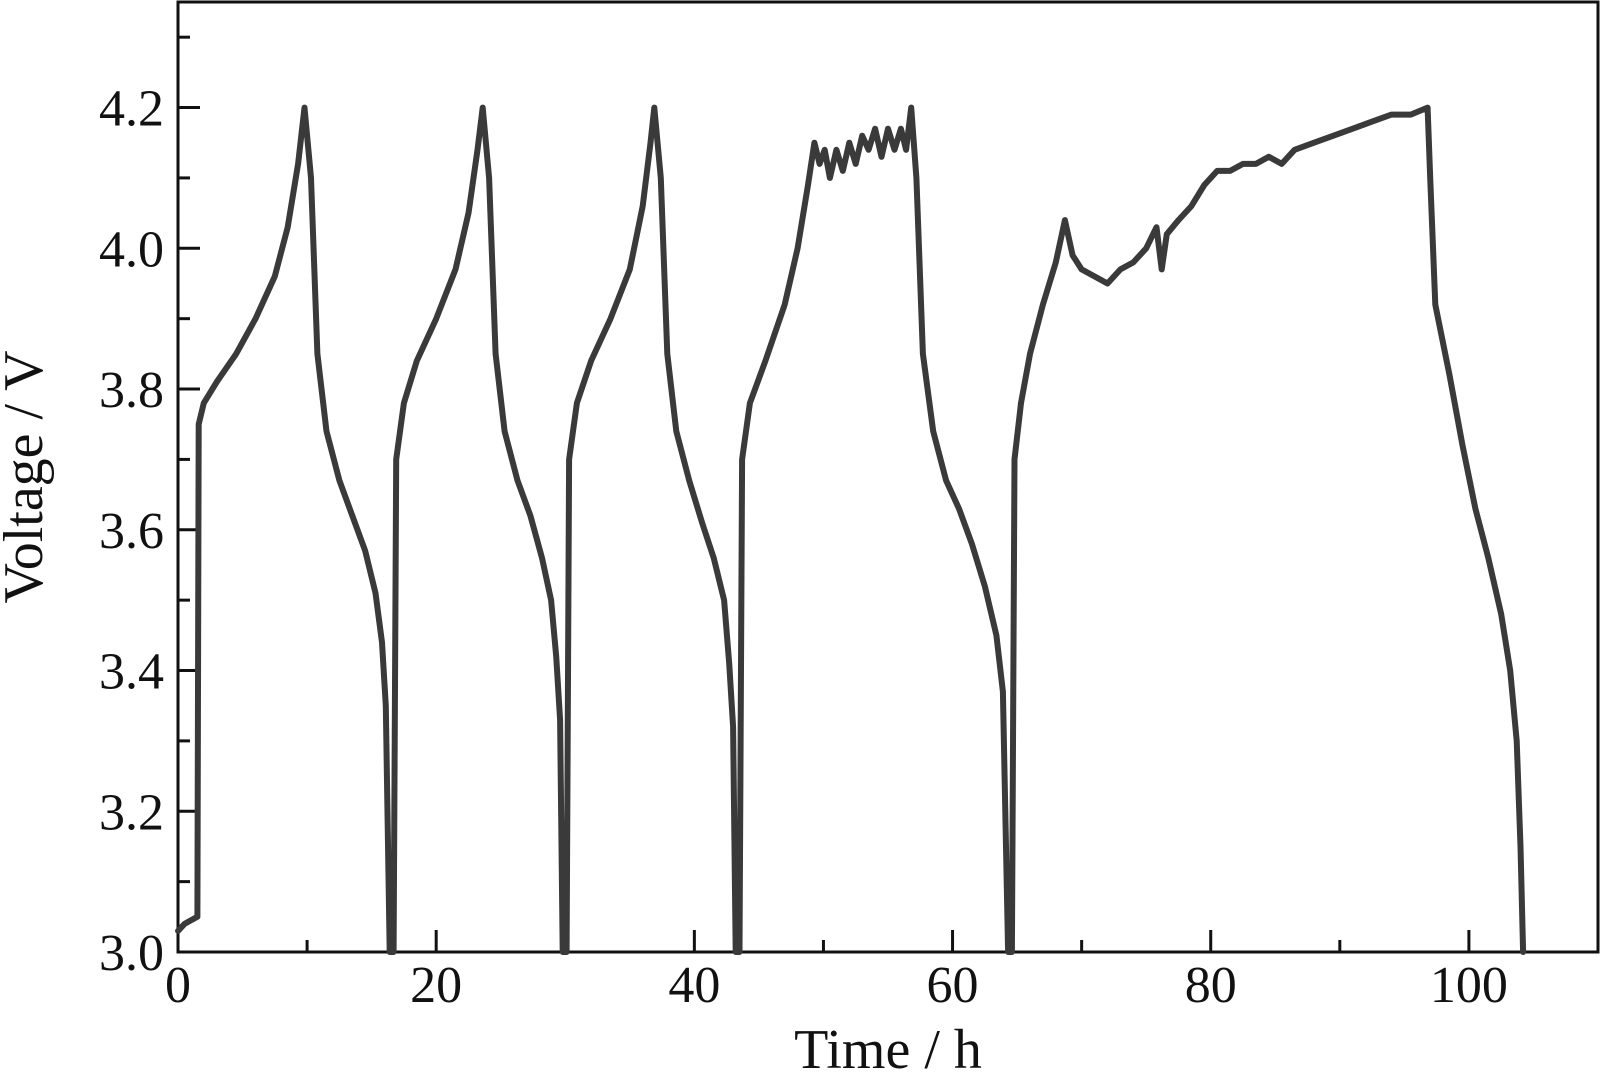 The height and width of the screenshot is (1080, 1600). What do you see at coordinates (1469, 985) in the screenshot?
I see `x-tick-label: 100` at bounding box center [1469, 985].